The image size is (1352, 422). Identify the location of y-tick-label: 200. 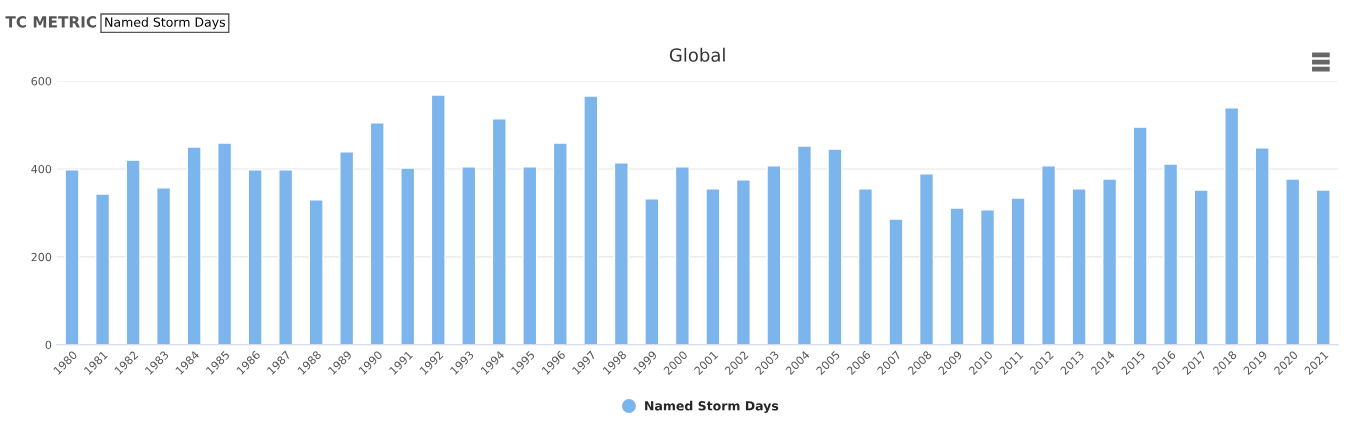
(41, 257).